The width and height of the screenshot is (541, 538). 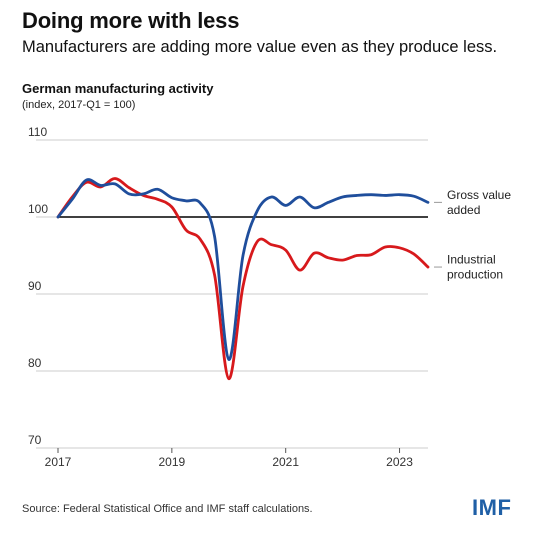 What do you see at coordinates (38, 209) in the screenshot?
I see `y-tick-label: 100` at bounding box center [38, 209].